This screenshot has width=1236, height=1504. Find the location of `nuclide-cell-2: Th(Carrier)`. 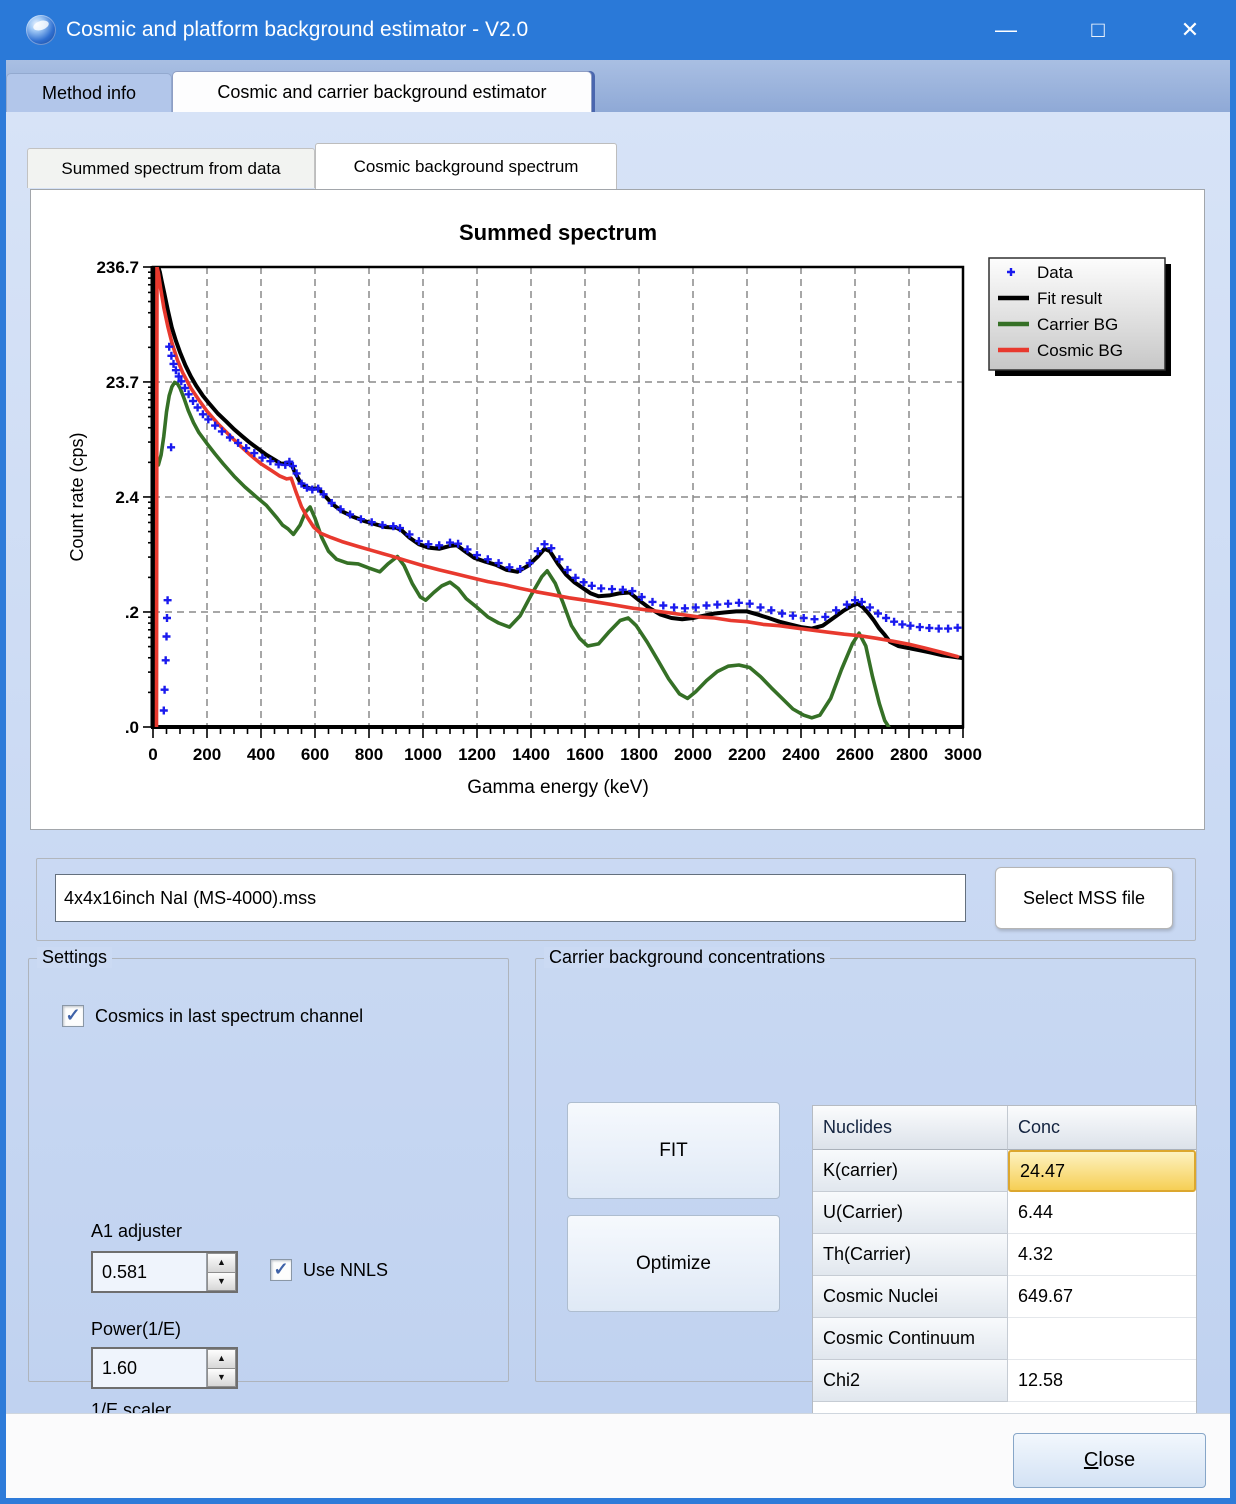

nuclide-cell-2: Th(Carrier) is located at coordinates (910, 1255).